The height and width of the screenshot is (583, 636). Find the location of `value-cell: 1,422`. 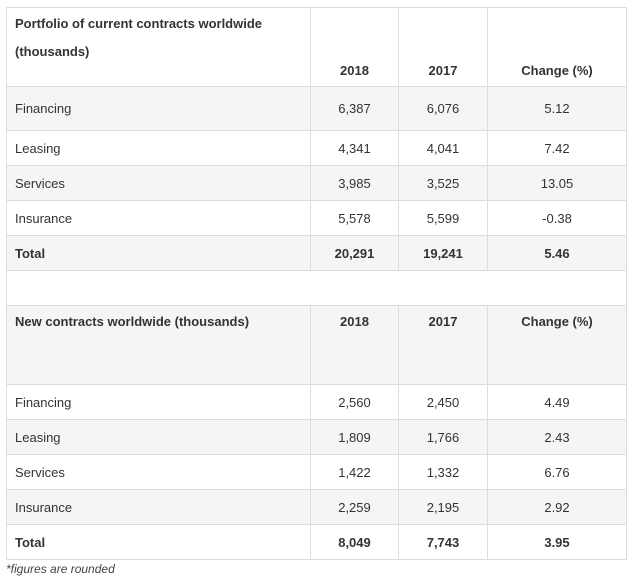

value-cell: 1,422 is located at coordinates (354, 472).